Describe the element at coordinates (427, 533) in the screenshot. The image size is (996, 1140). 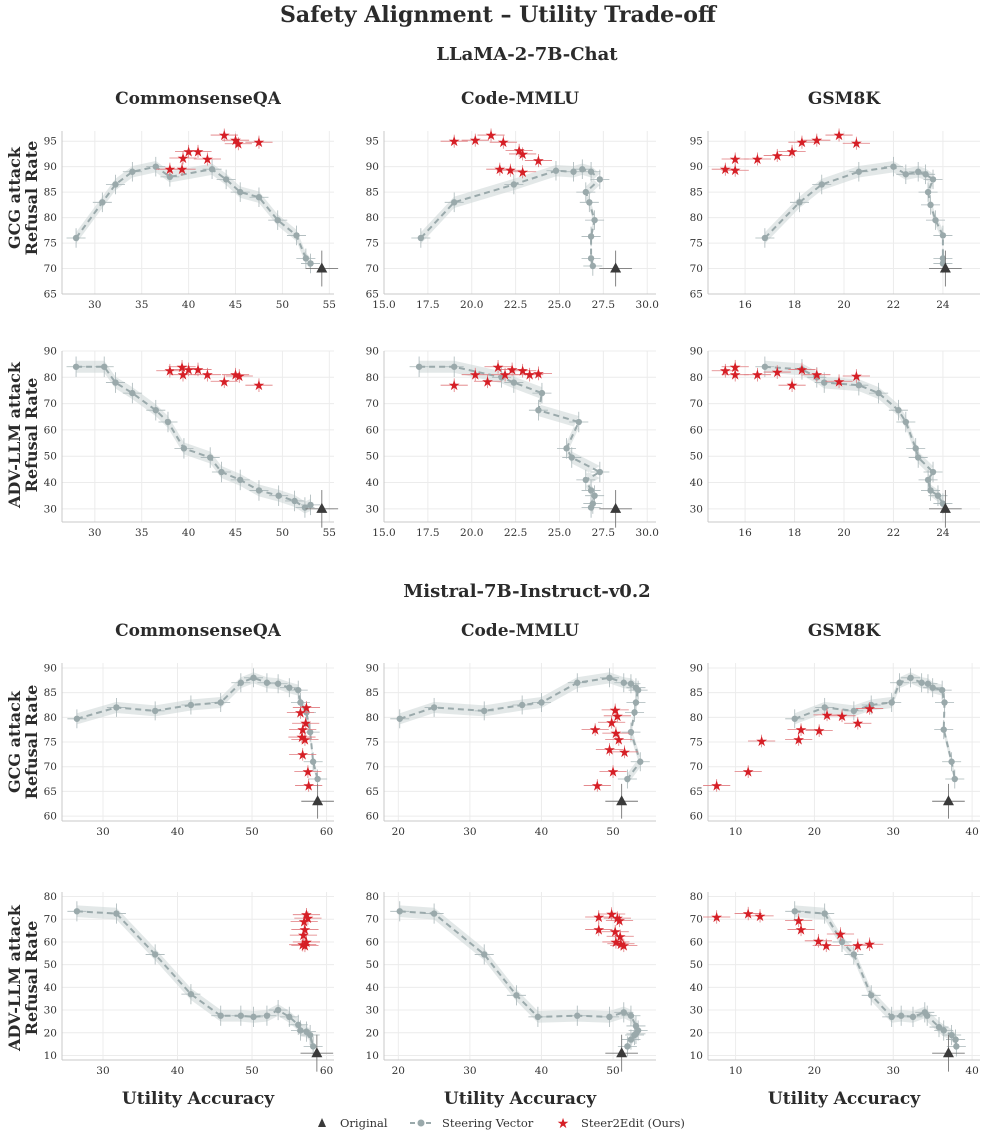
I see `x-tick-label: 17.5` at that location.